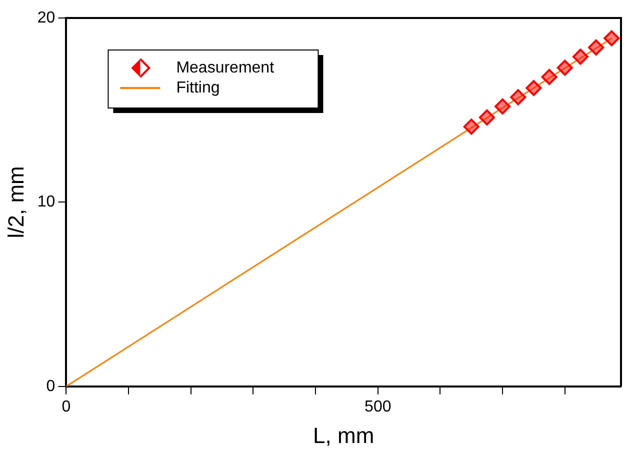 The height and width of the screenshot is (454, 630). Describe the element at coordinates (46, 17) in the screenshot. I see `y-tick-label: 20` at that location.